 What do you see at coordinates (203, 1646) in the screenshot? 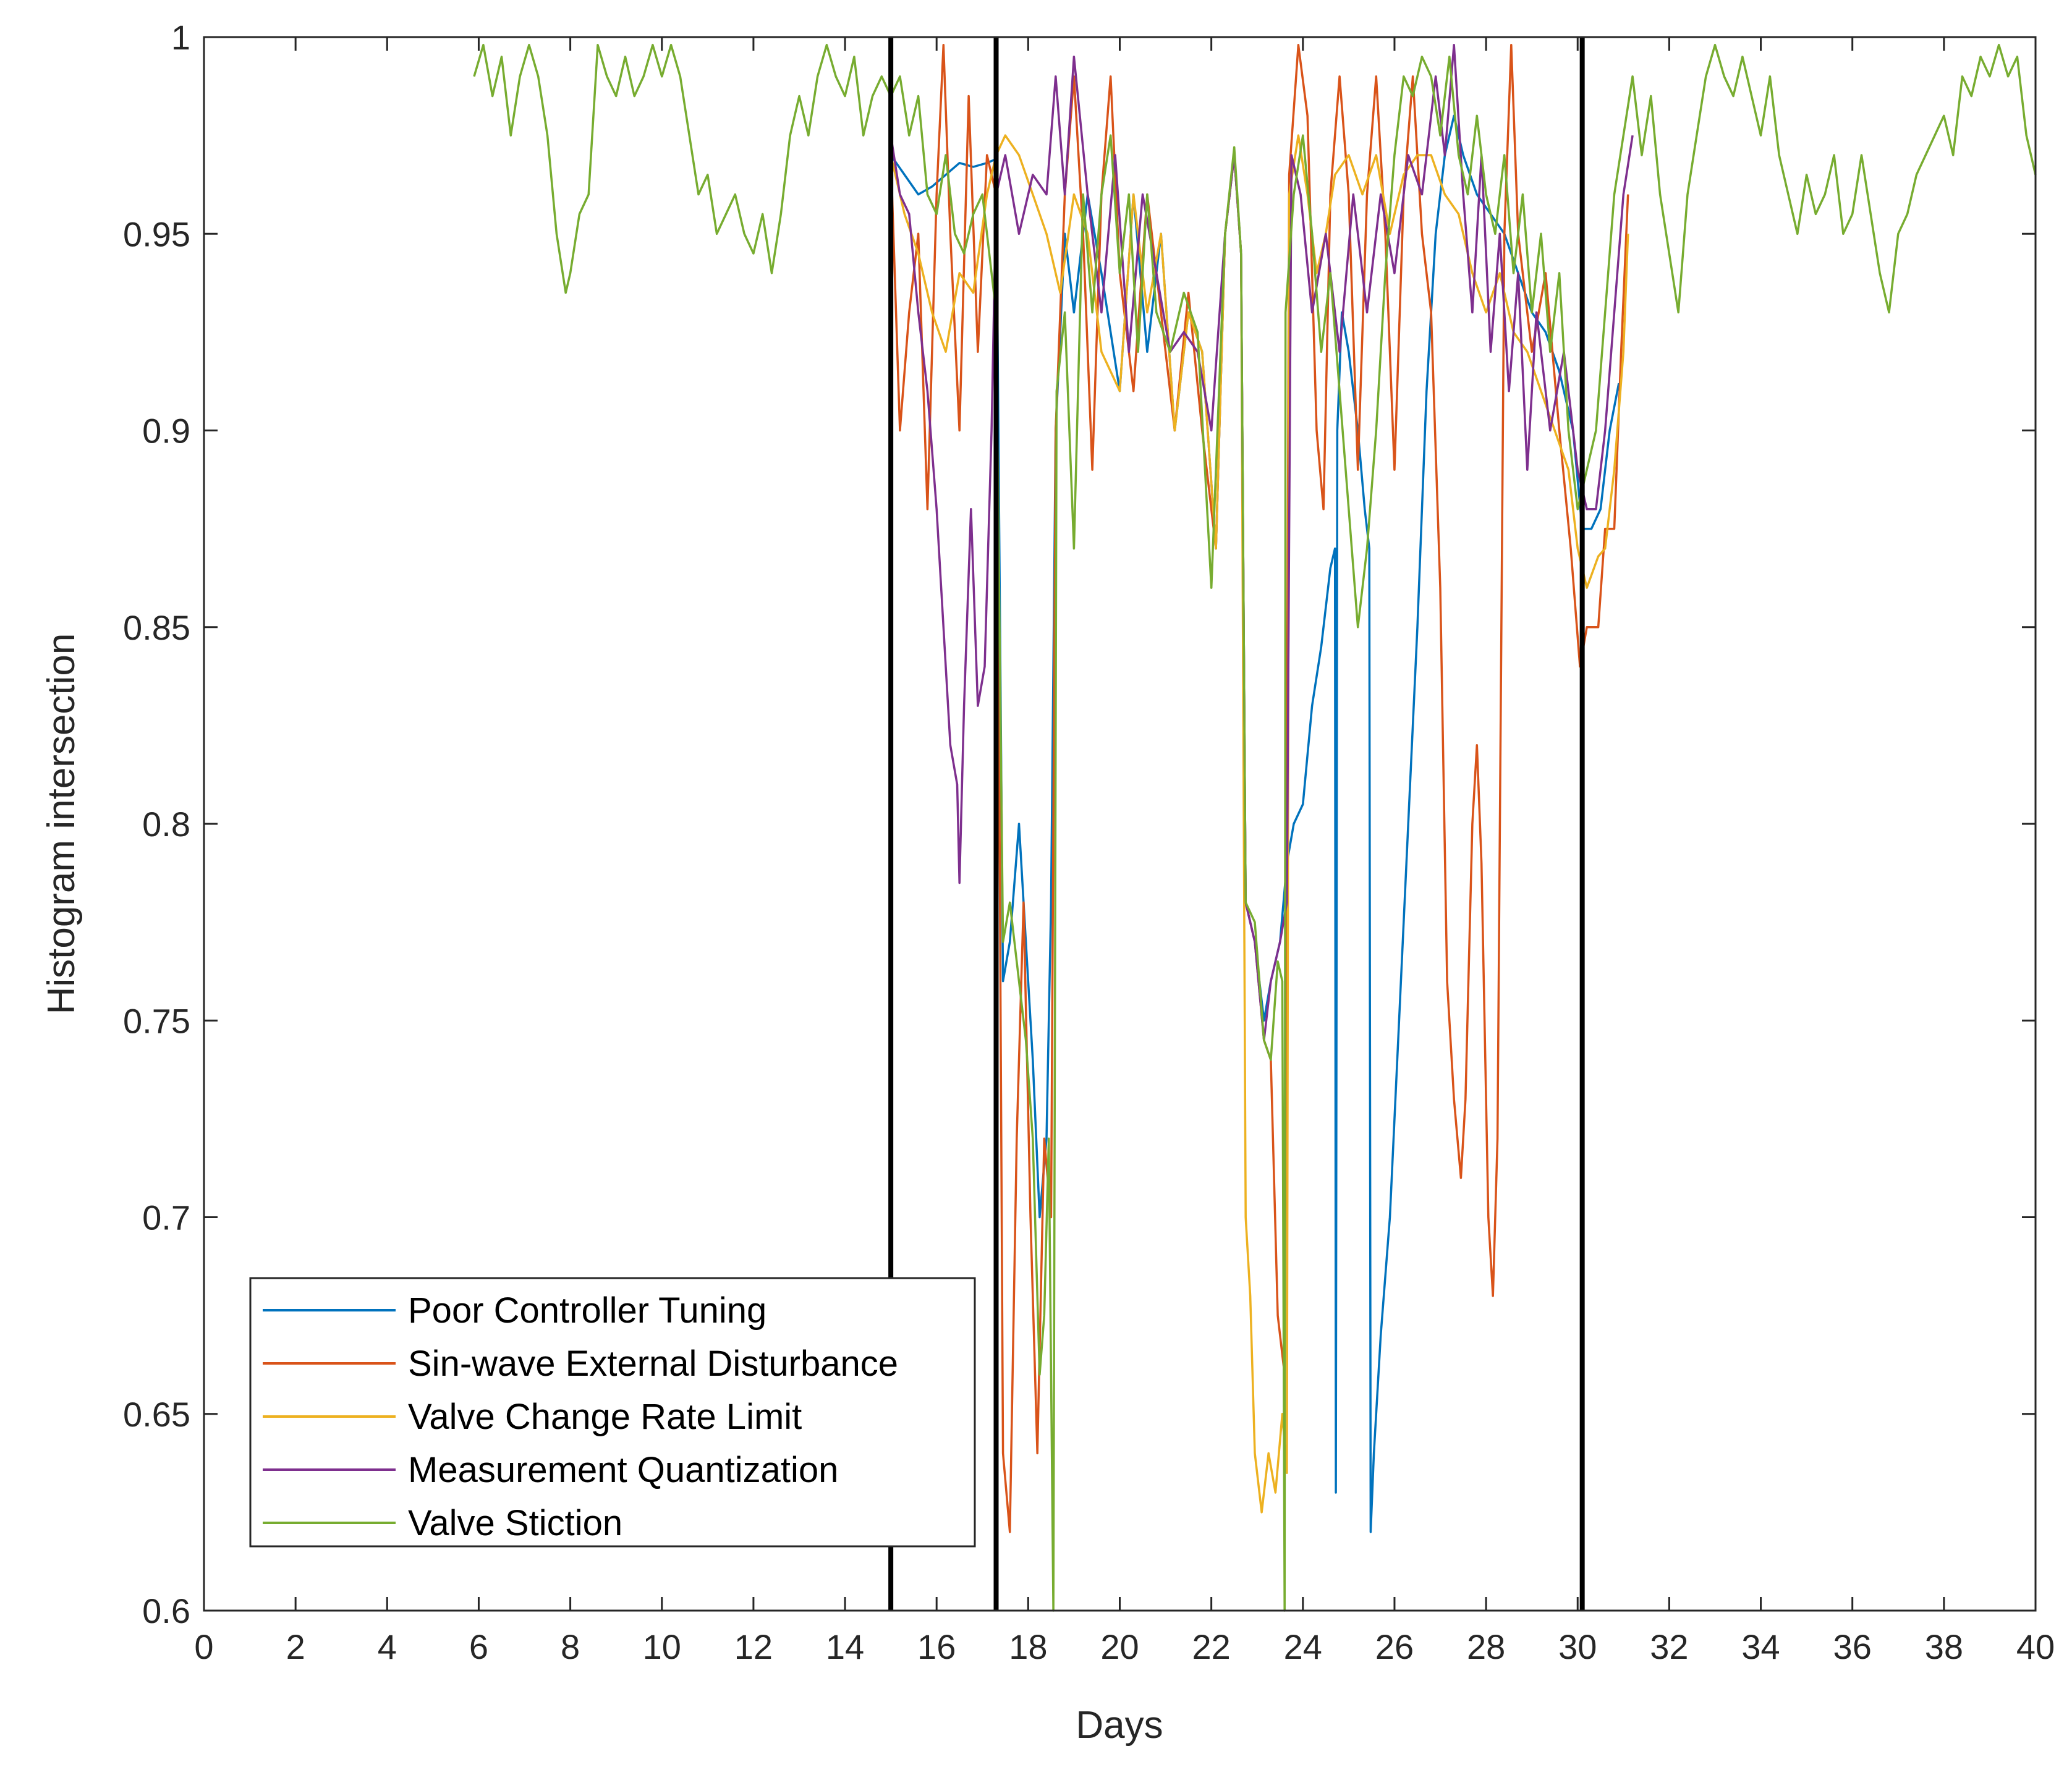
I see `x-tick-label-0: 0` at bounding box center [203, 1646].